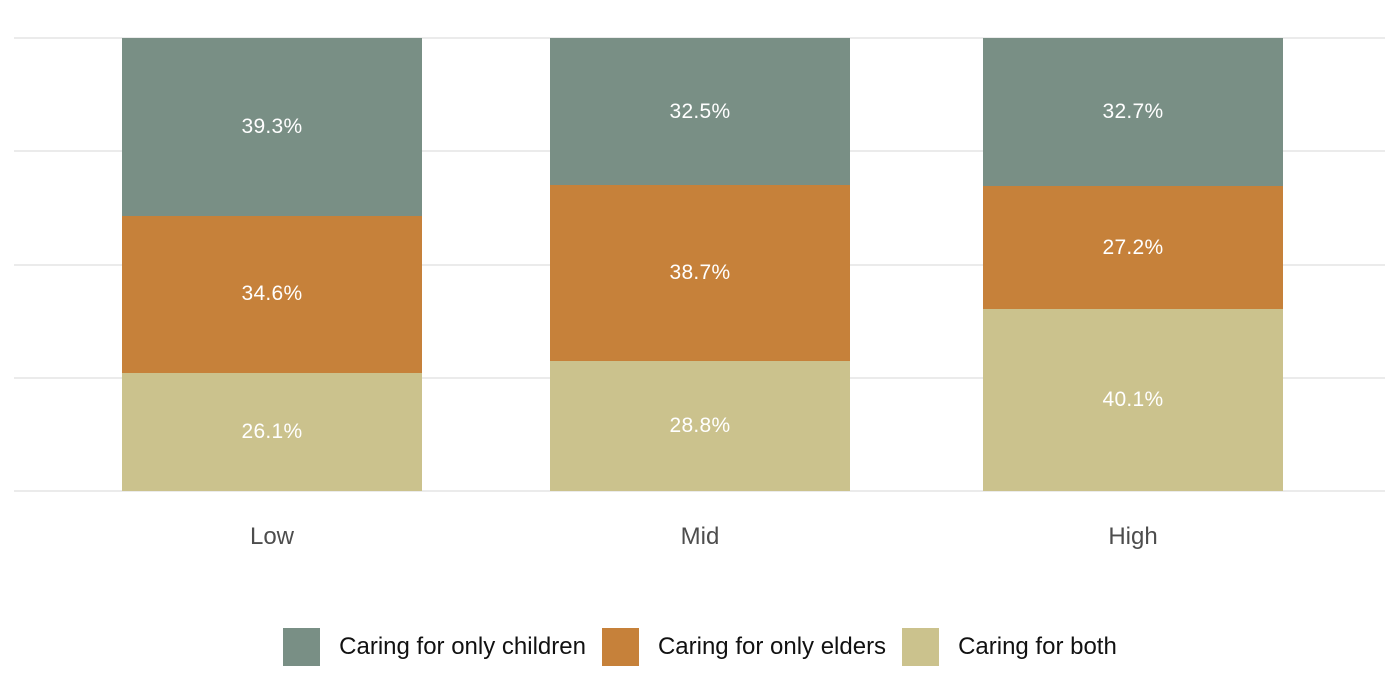  I want to click on bar-segment-mid-series-0: 32.5%, so click(700, 112).